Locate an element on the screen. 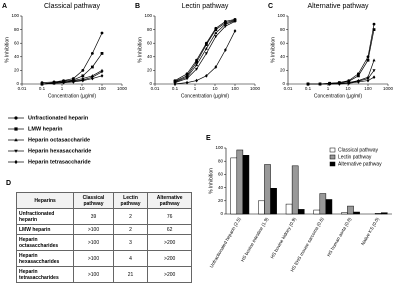  x-tick-label: 1000 is located at coordinates (388, 88).